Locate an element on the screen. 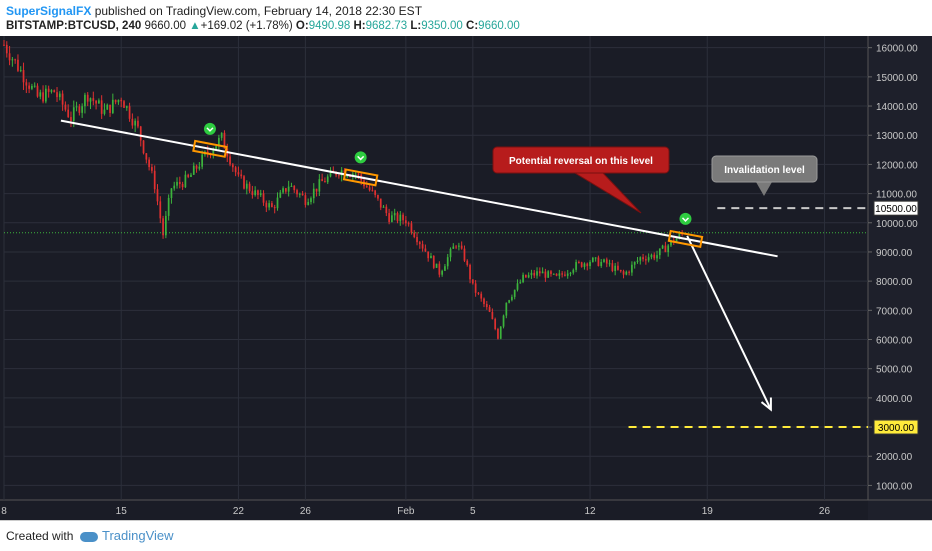 The image size is (932, 551). touch-point-box is located at coordinates (210, 148).